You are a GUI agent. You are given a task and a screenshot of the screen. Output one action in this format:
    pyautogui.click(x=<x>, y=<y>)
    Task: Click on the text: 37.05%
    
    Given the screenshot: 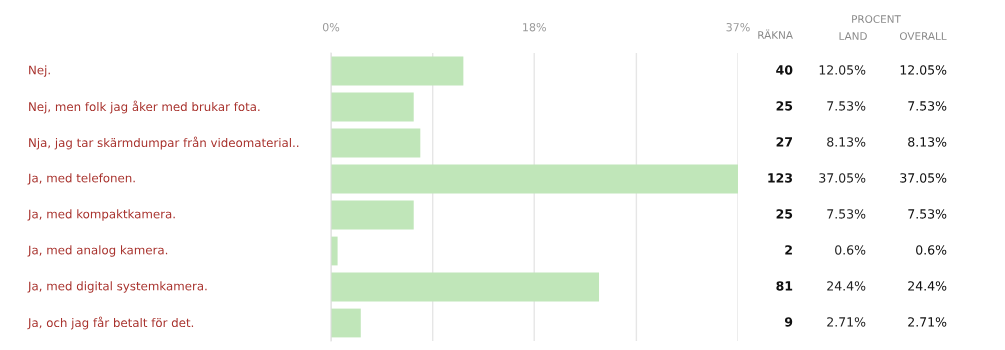 What is the action you would take?
    pyautogui.click(x=923, y=178)
    